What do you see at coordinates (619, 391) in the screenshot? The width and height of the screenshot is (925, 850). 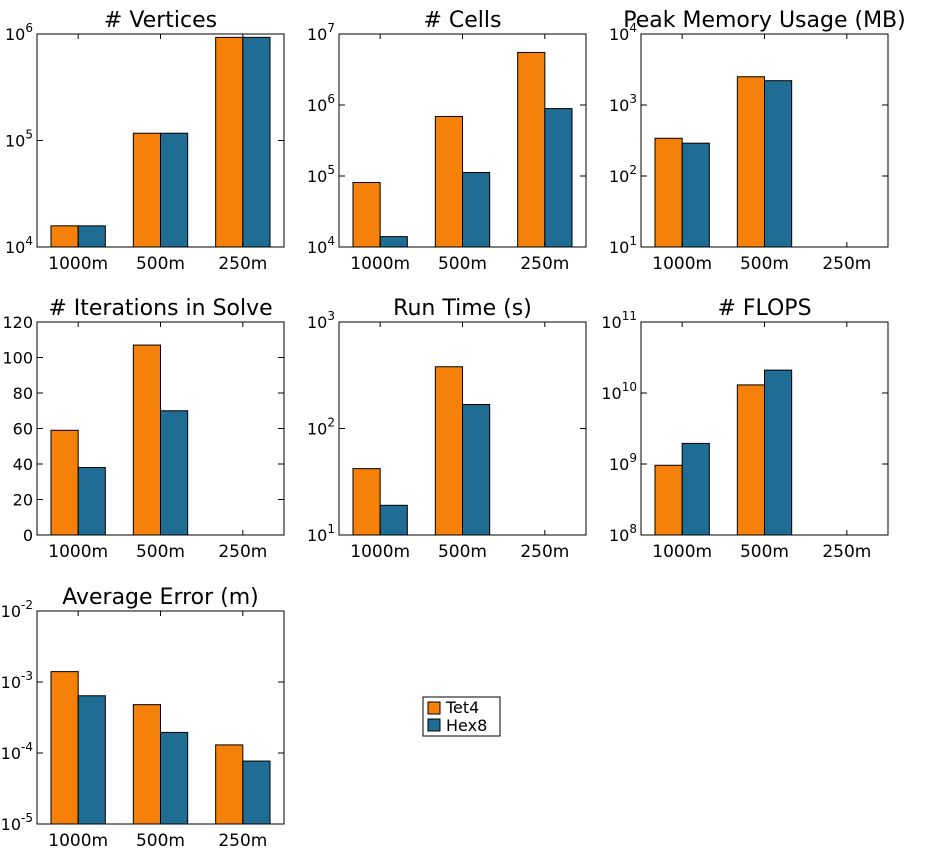 I see `y-tick-label: 1010` at bounding box center [619, 391].